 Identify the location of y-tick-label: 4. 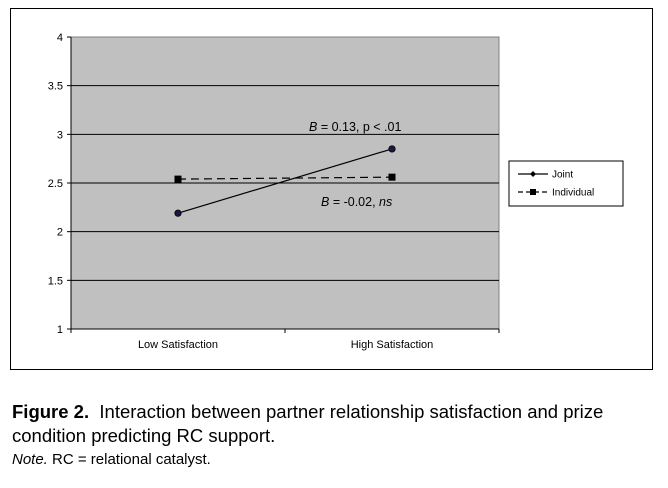
(60, 38).